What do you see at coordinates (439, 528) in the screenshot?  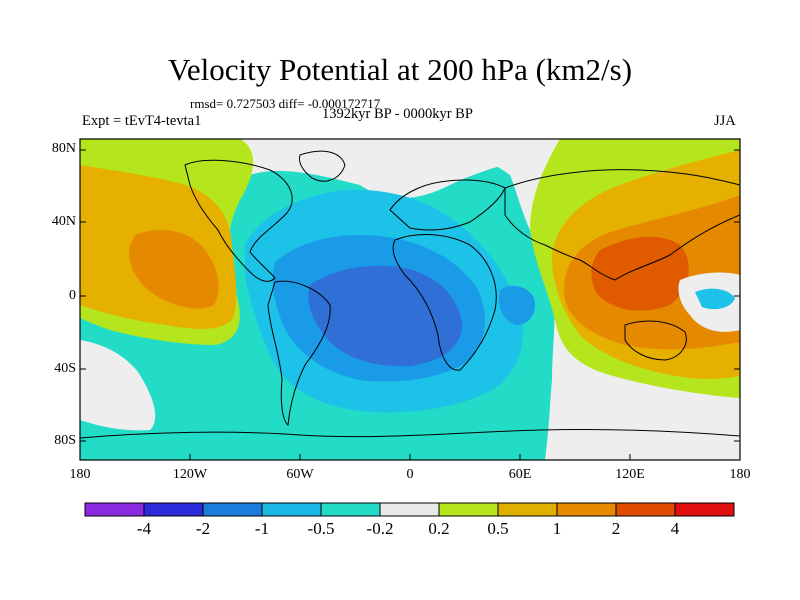 I see `colorbar-label-6: 0.2` at bounding box center [439, 528].